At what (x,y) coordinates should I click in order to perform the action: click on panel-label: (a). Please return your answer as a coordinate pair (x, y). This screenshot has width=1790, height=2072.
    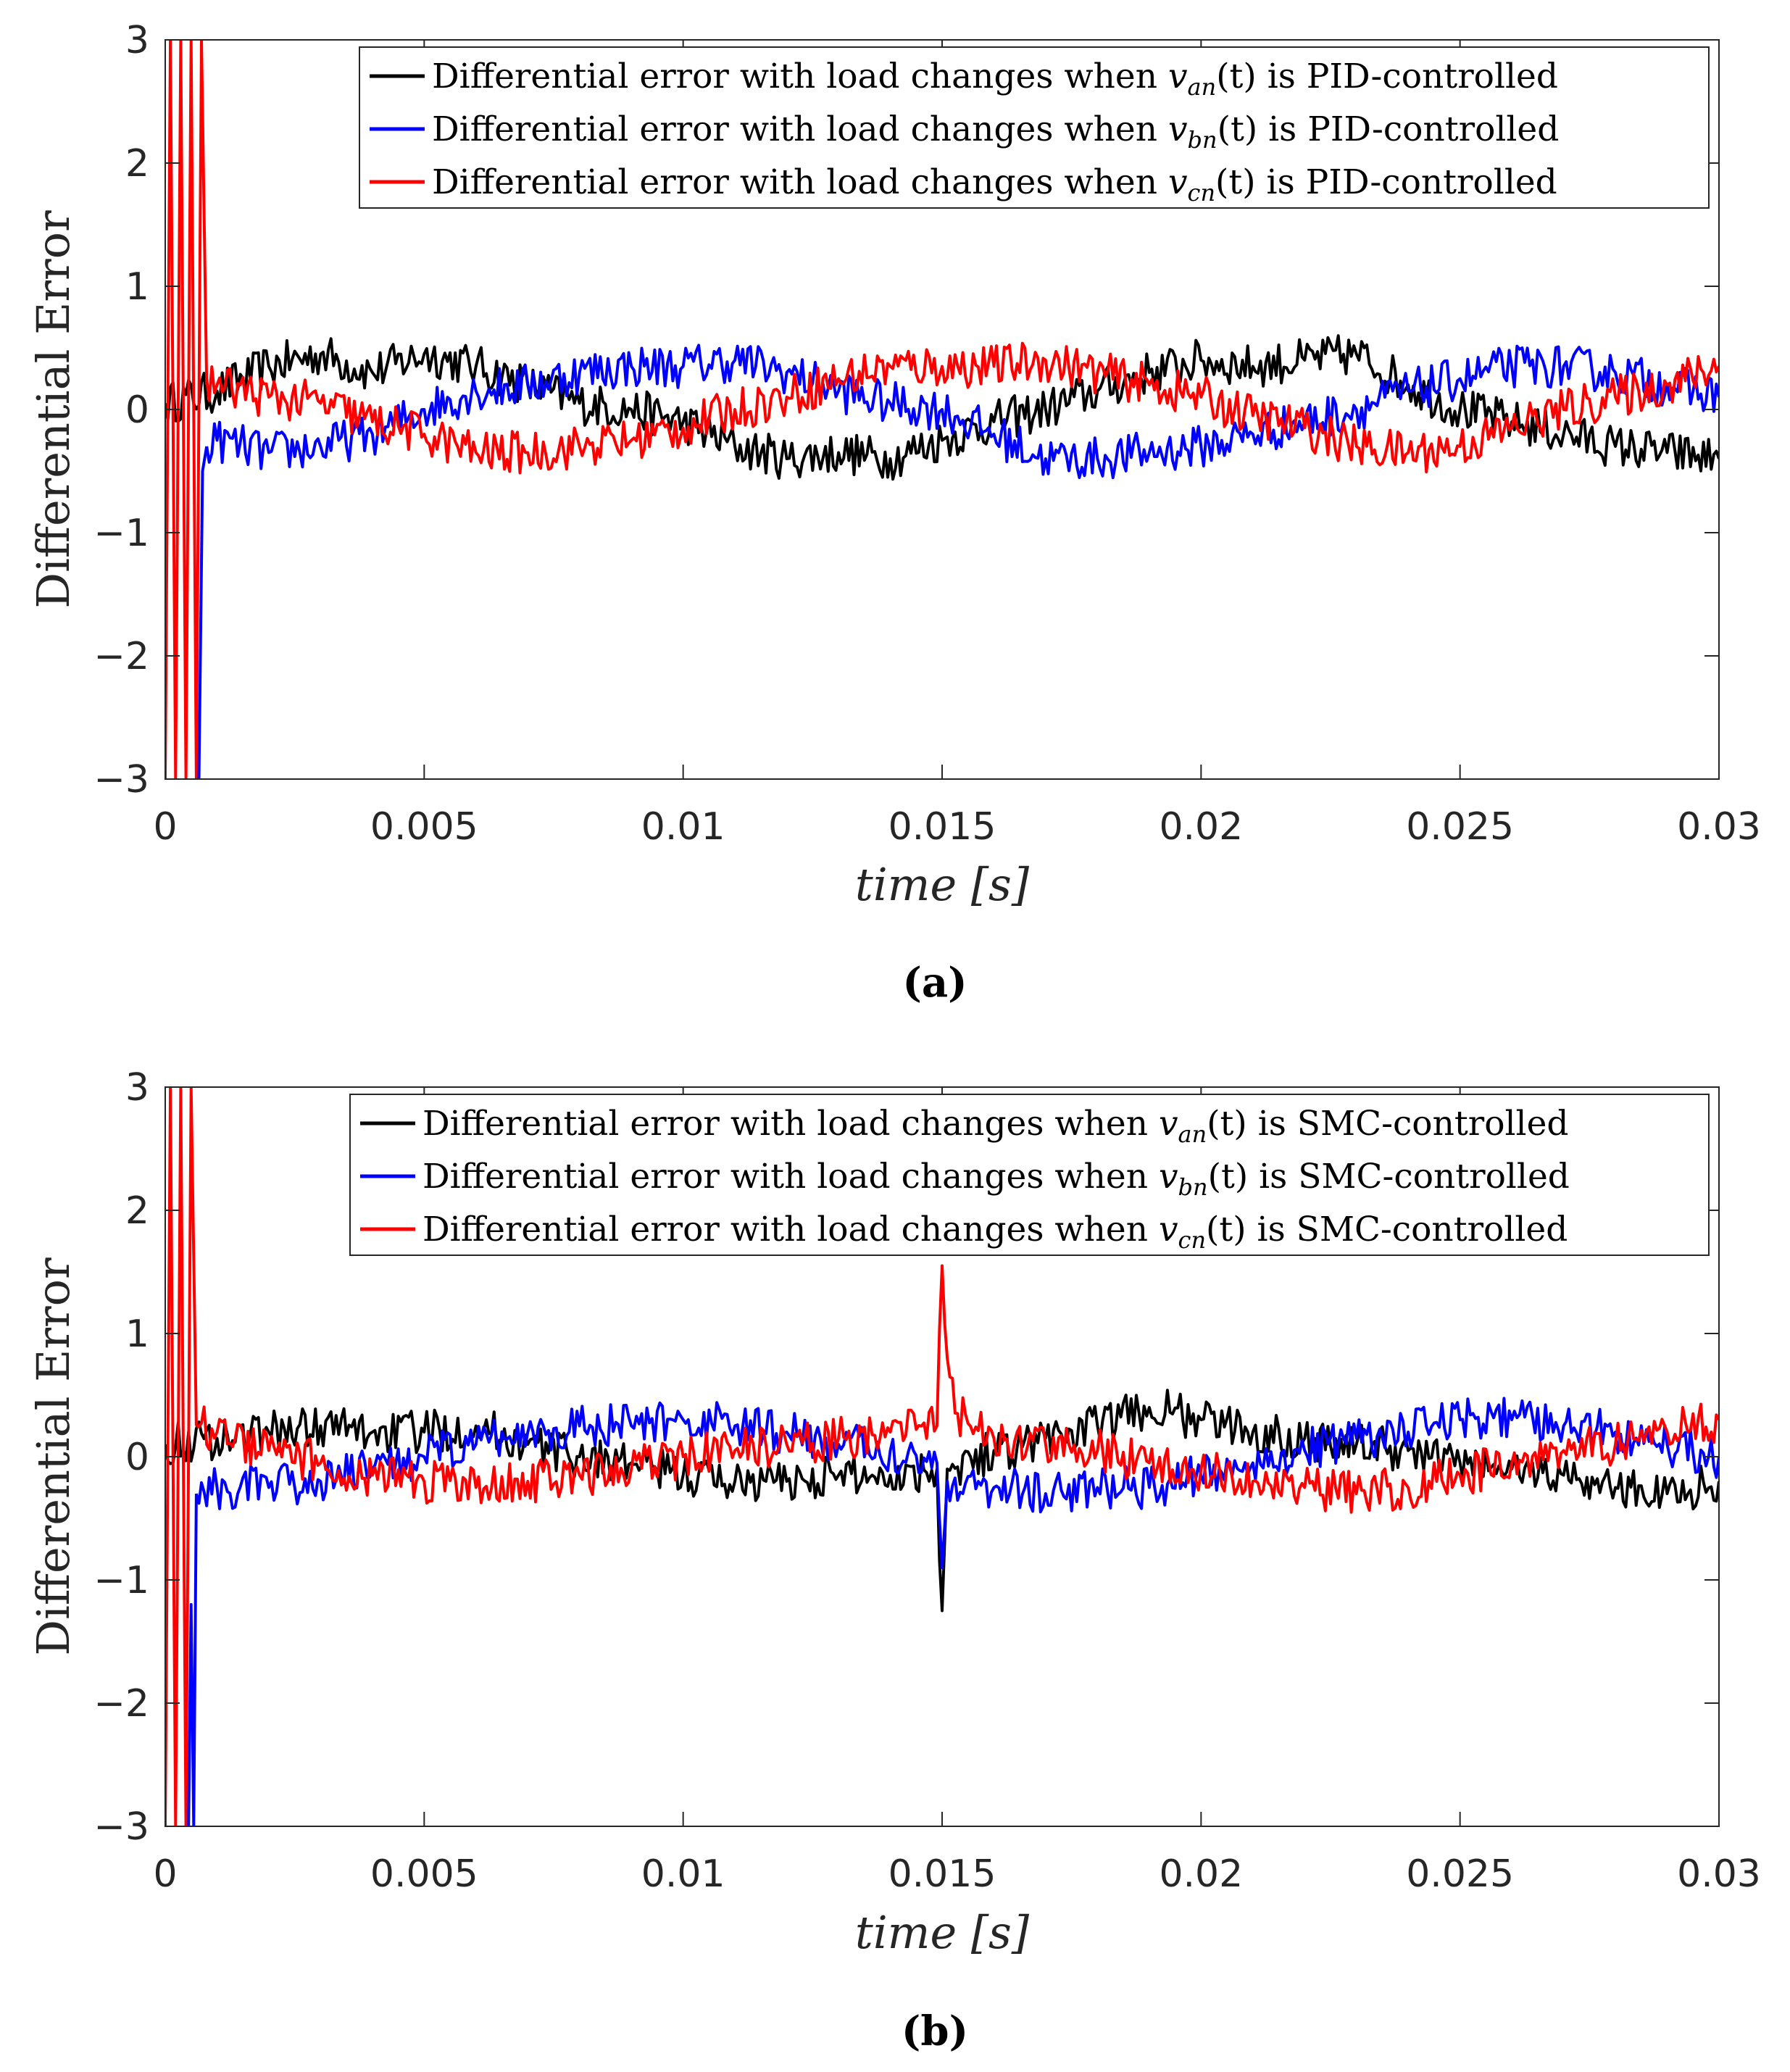
    Looking at the image, I should click on (934, 983).